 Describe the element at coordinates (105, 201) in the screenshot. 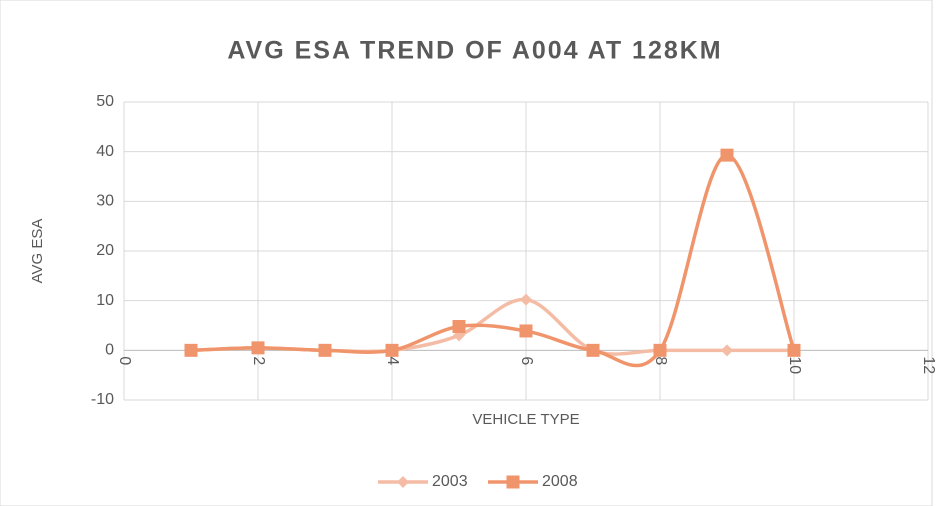

I see `y-tick-label: 30` at that location.